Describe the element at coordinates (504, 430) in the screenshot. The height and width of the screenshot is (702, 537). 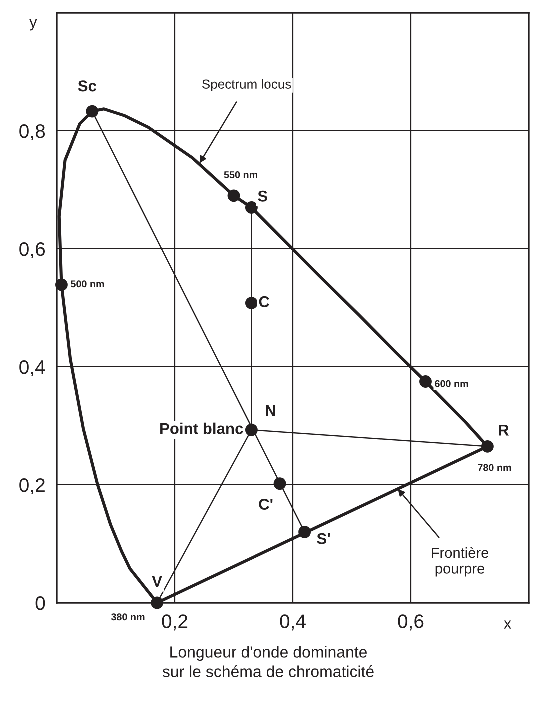
I see `annotation: R` at that location.